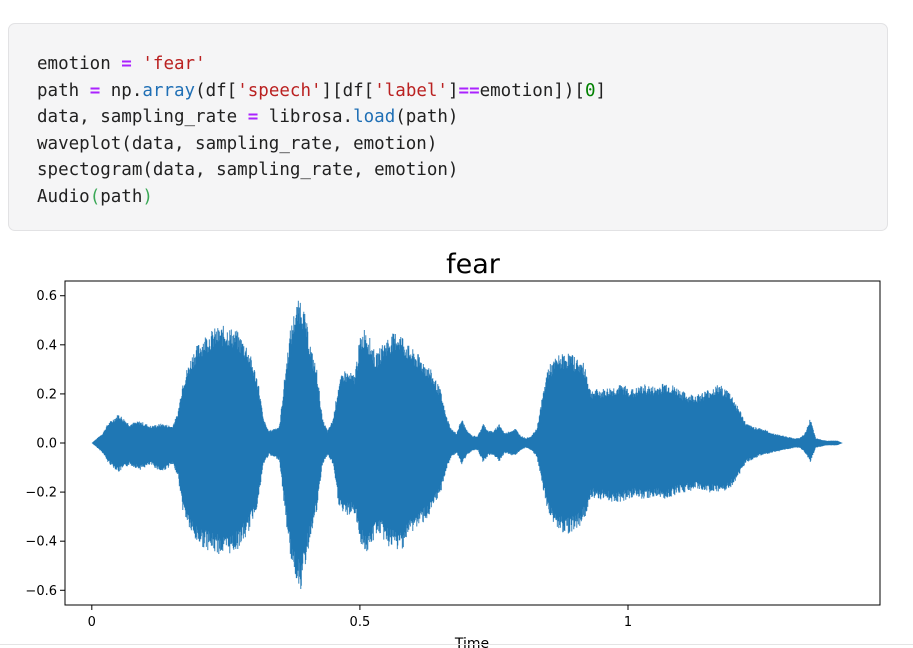 This screenshot has width=913, height=648. What do you see at coordinates (147, 196) in the screenshot?
I see `code-token: )` at bounding box center [147, 196].